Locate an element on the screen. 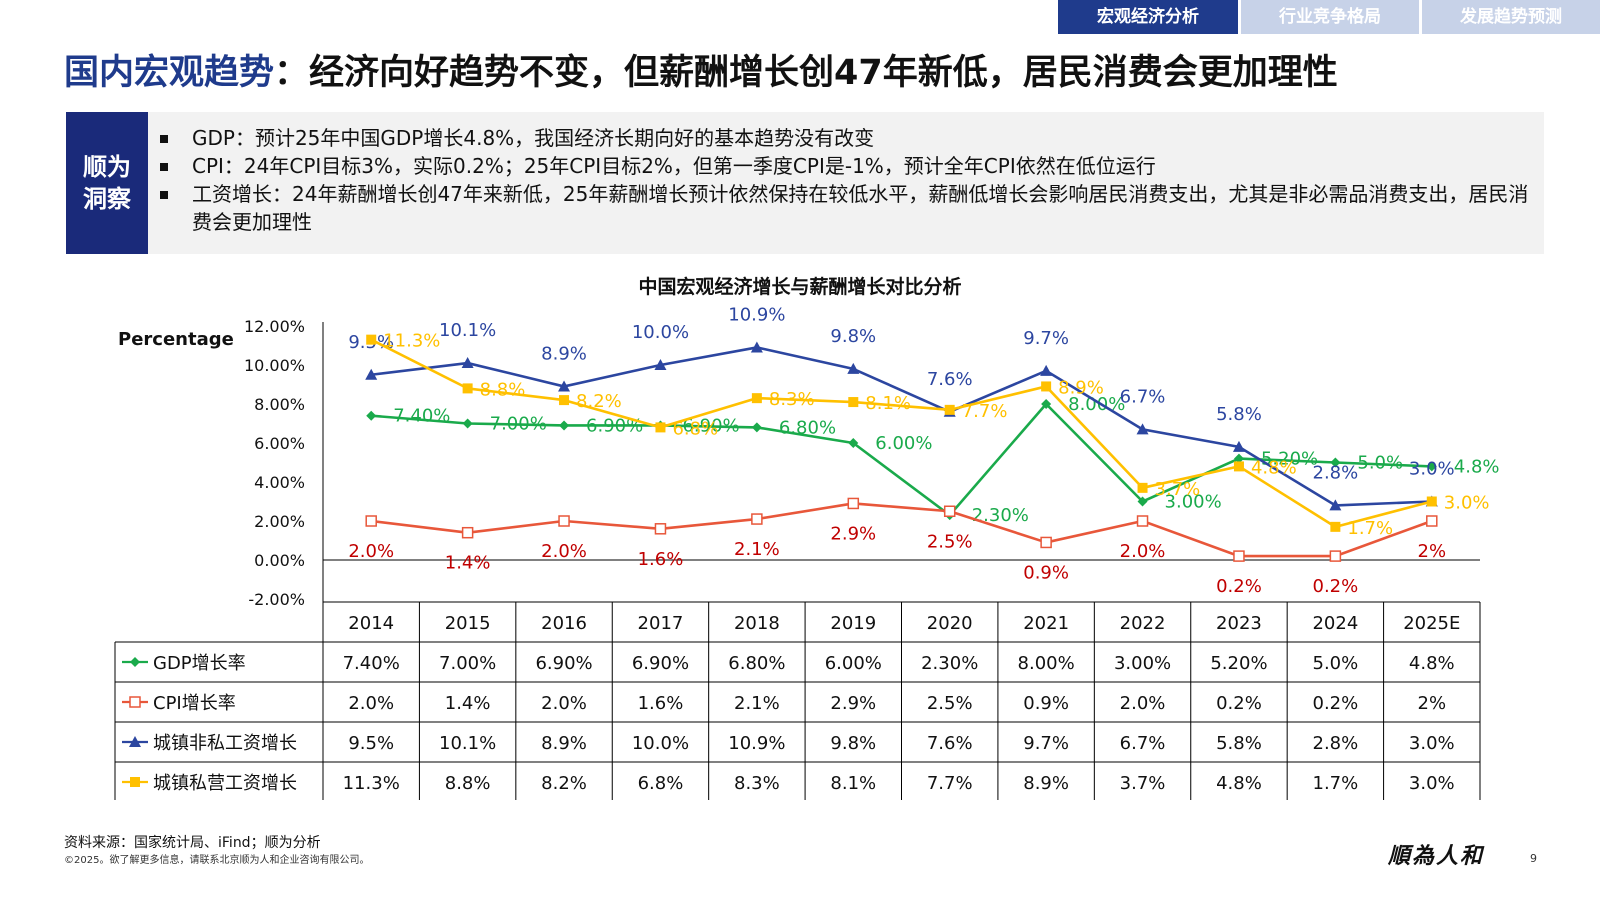 The width and height of the screenshot is (1600, 900). table-cell-nonprivate-wage: 10.0% is located at coordinates (660, 743).